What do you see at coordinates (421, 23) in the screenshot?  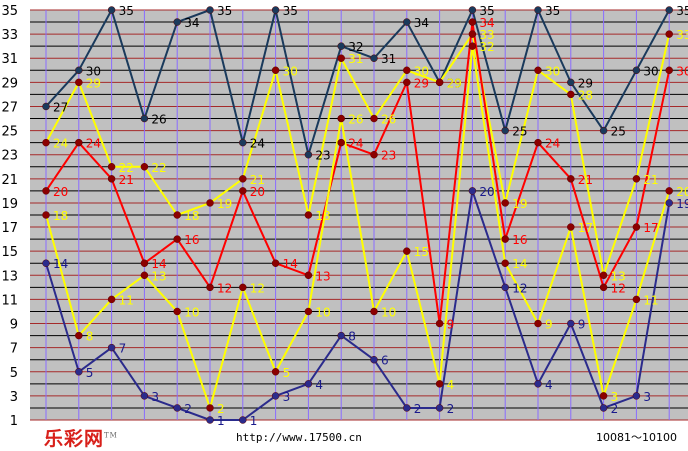 I see `data-label: 34` at bounding box center [421, 23].